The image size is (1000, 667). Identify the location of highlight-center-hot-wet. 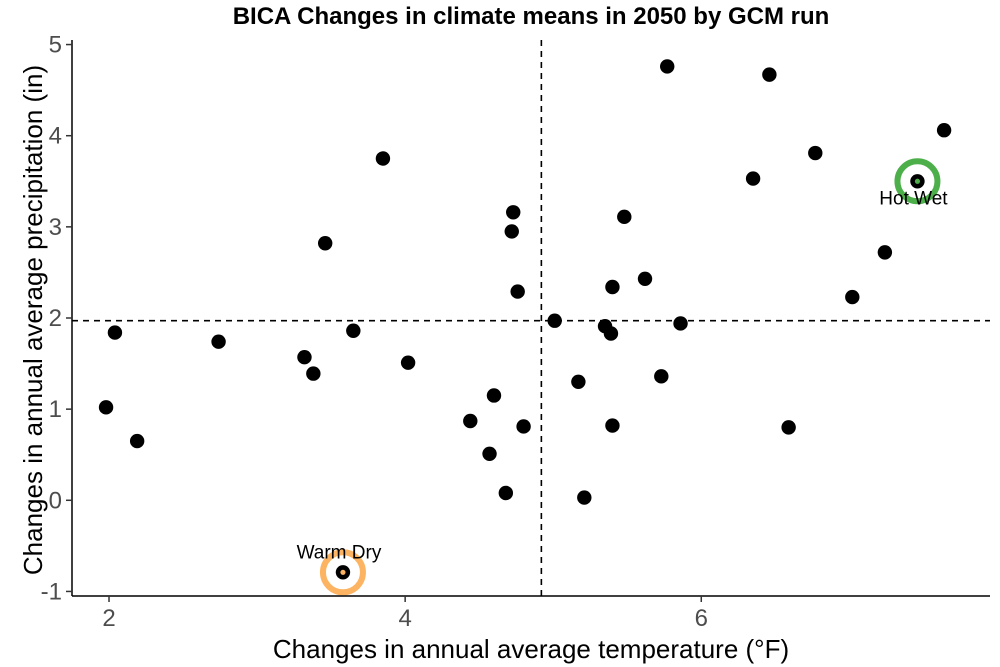
(917, 181).